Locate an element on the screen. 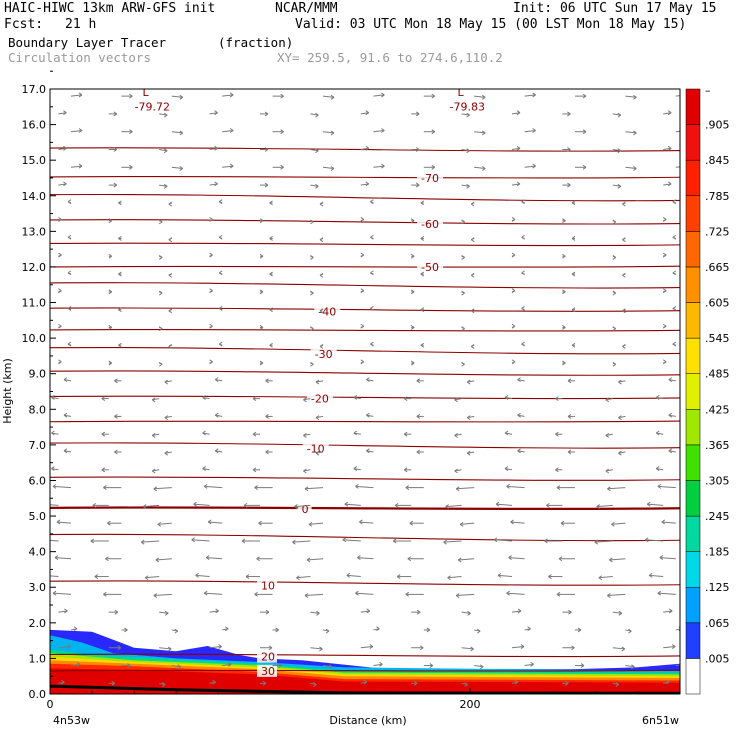 The image size is (740, 740). y-tick-label: 8.0 is located at coordinates (38, 409).